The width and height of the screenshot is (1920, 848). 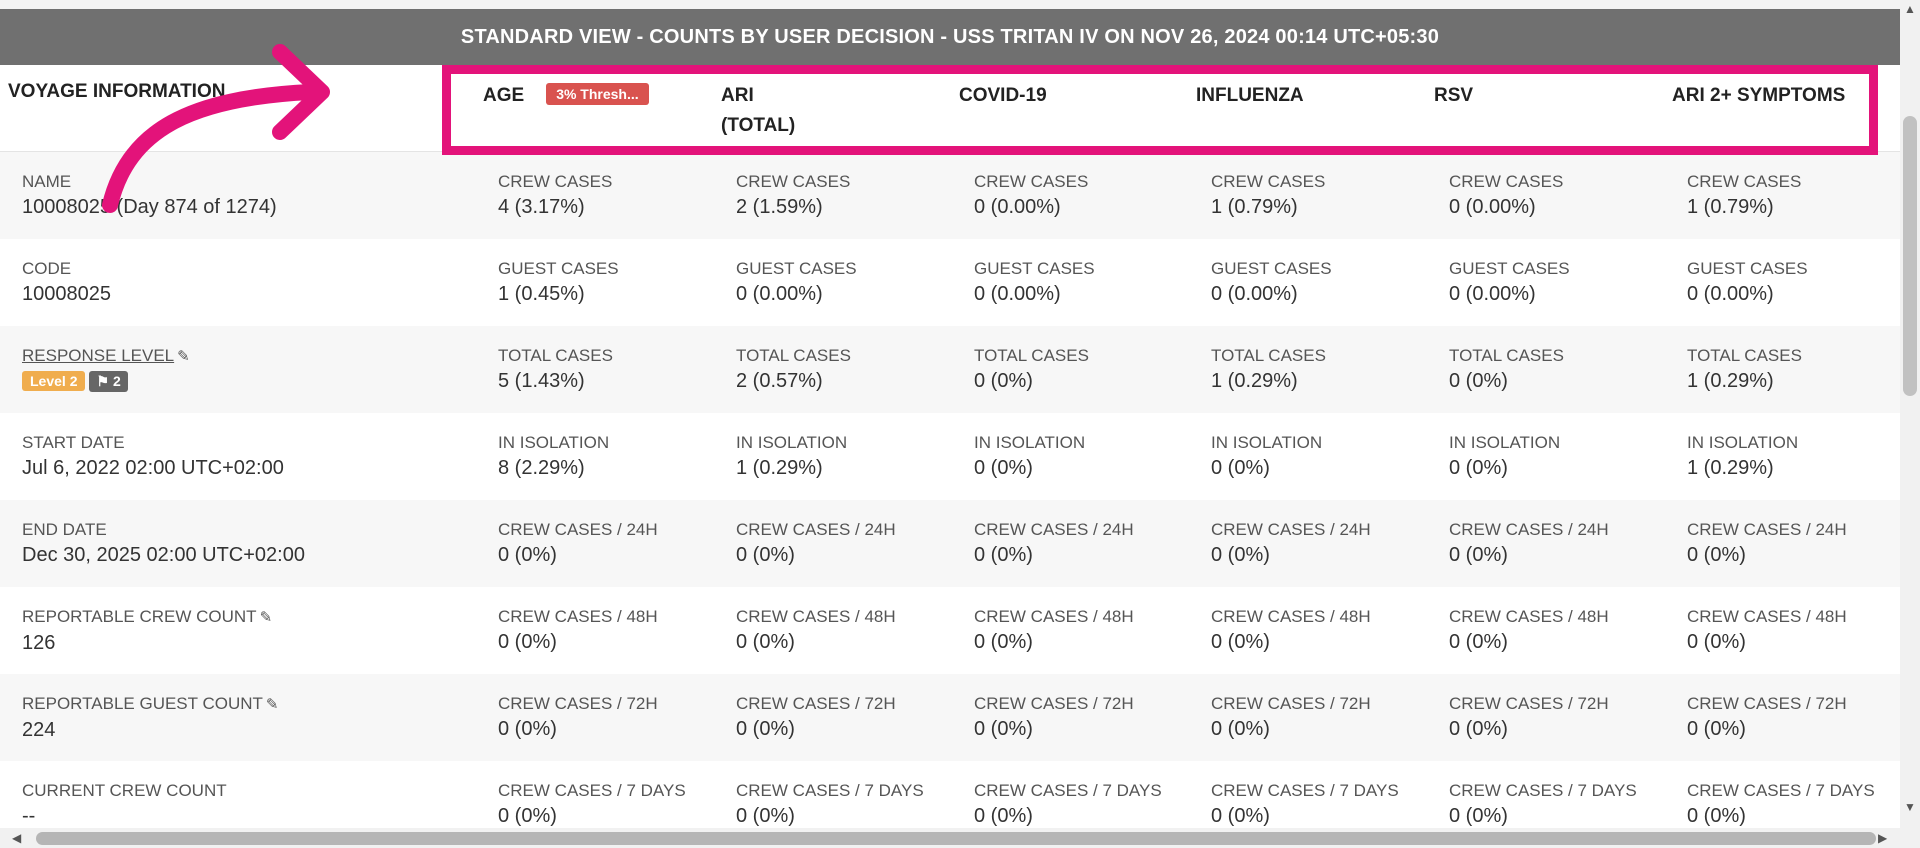 I want to click on start-date-label: START DATE, so click(x=73, y=442).